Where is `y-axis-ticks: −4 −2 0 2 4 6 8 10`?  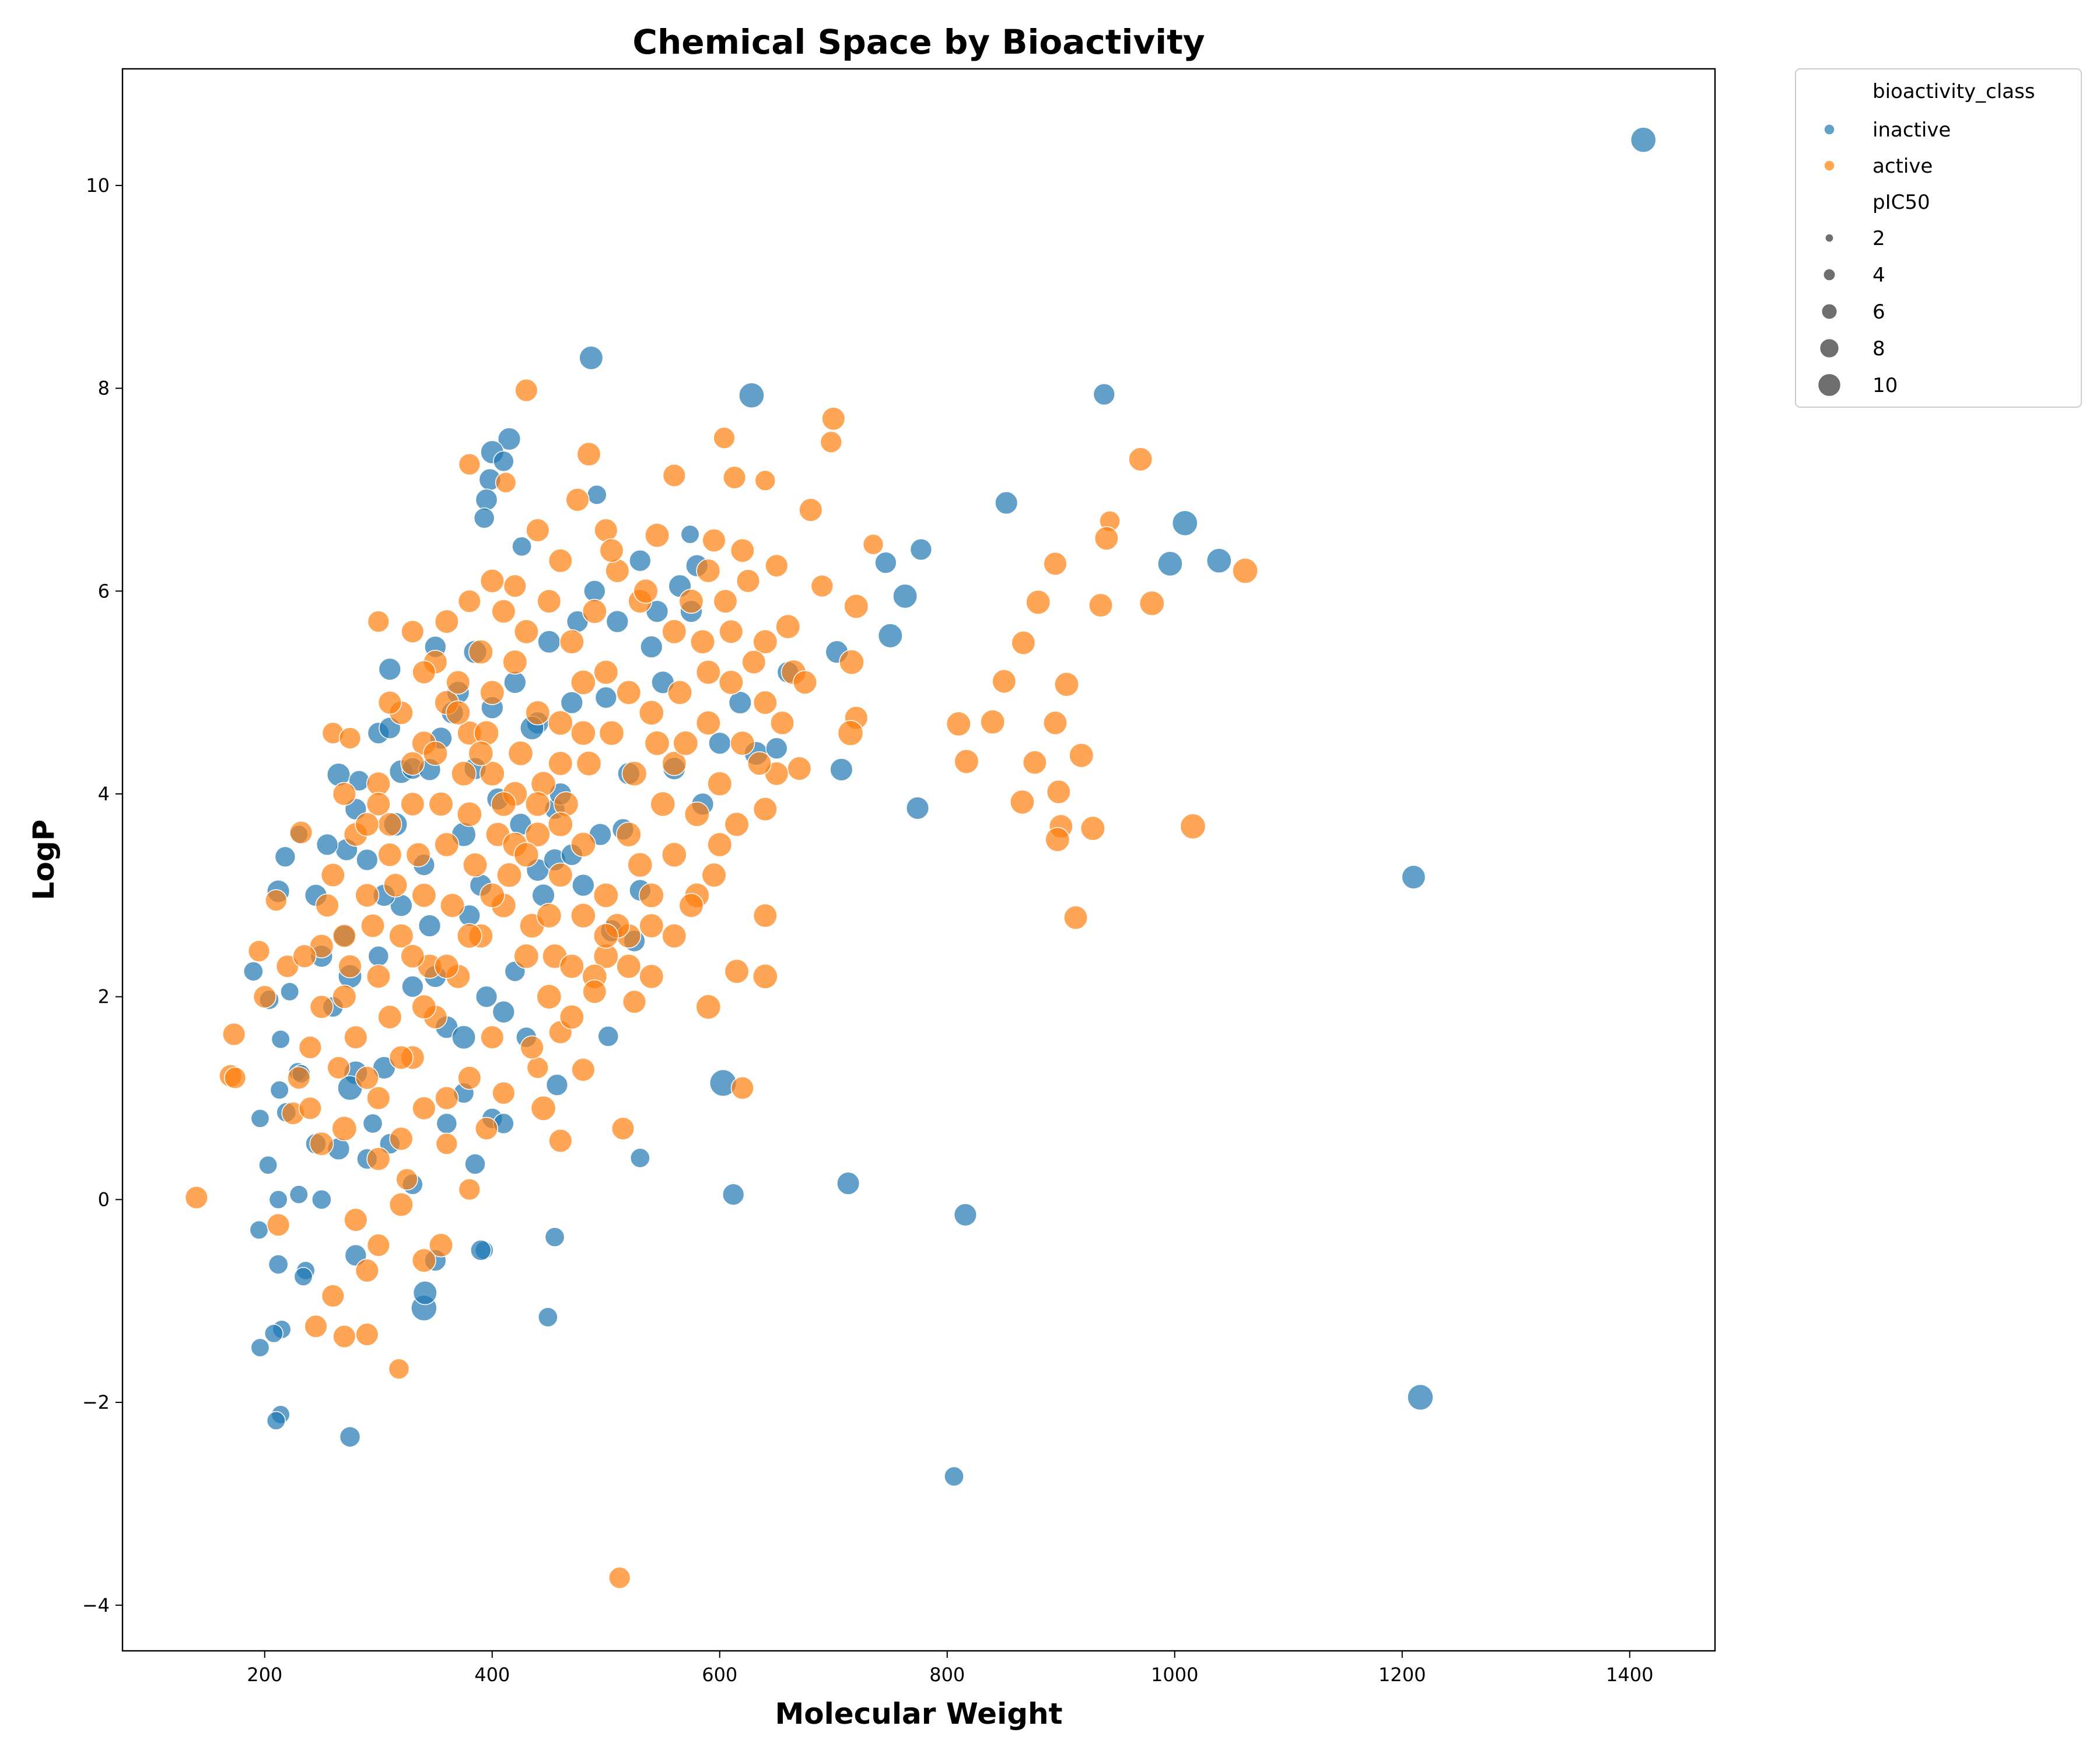
y-axis-ticks: −4 −2 0 2 4 6 8 10 is located at coordinates (102, 895).